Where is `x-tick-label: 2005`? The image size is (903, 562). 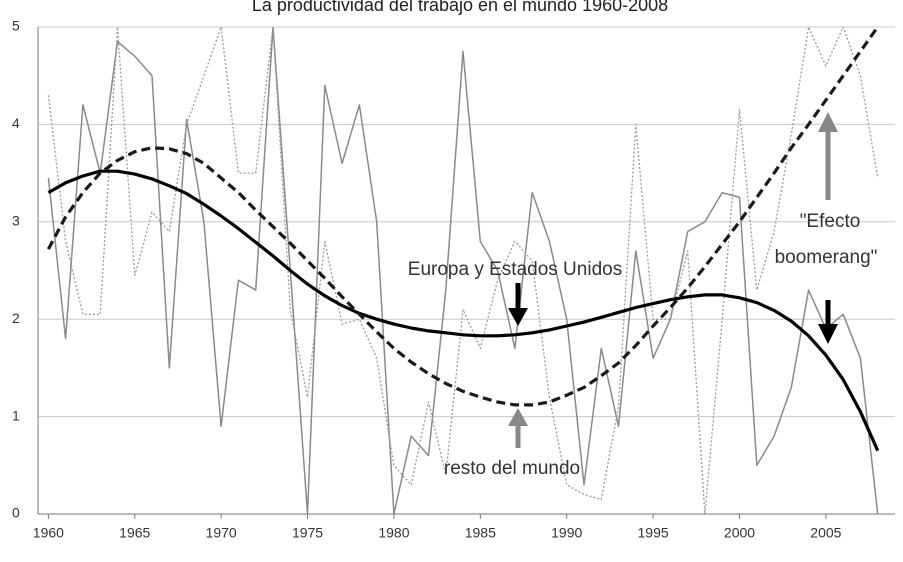
x-tick-label: 2005 is located at coordinates (825, 533).